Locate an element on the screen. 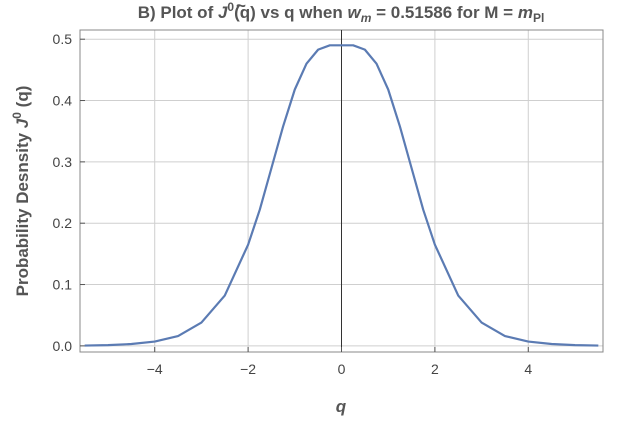 This screenshot has width=618, height=422. x-tick-label-3: 2 is located at coordinates (435, 369).